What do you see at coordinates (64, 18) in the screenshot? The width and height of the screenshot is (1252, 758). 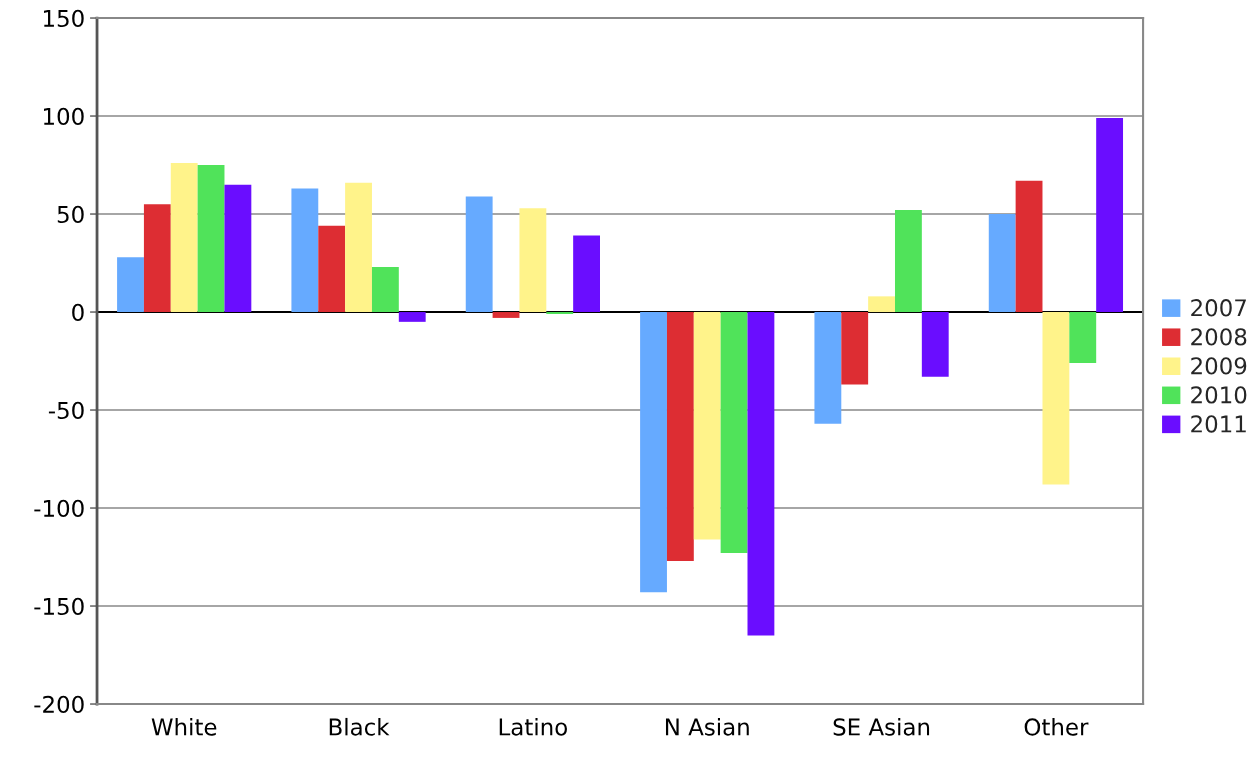 I see `y-tick-label: 150` at bounding box center [64, 18].